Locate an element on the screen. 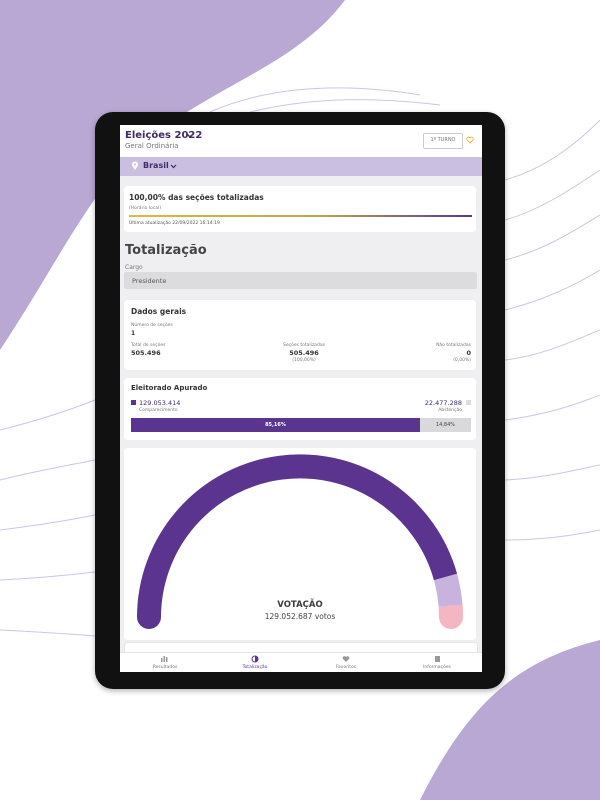 This screenshot has height=800, width=600. abstention-label: Abstenção is located at coordinates (450, 410).